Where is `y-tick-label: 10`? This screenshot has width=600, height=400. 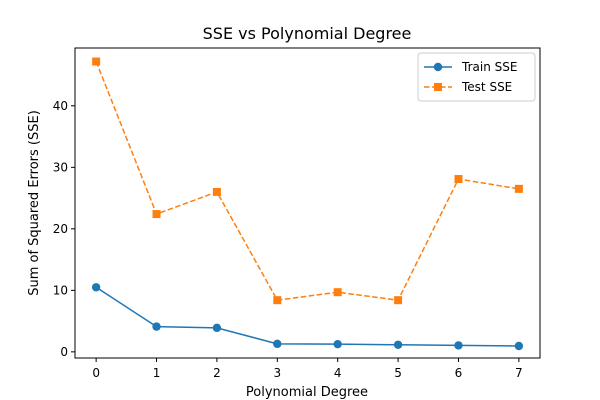 y-tick-label: 10 is located at coordinates (60, 290).